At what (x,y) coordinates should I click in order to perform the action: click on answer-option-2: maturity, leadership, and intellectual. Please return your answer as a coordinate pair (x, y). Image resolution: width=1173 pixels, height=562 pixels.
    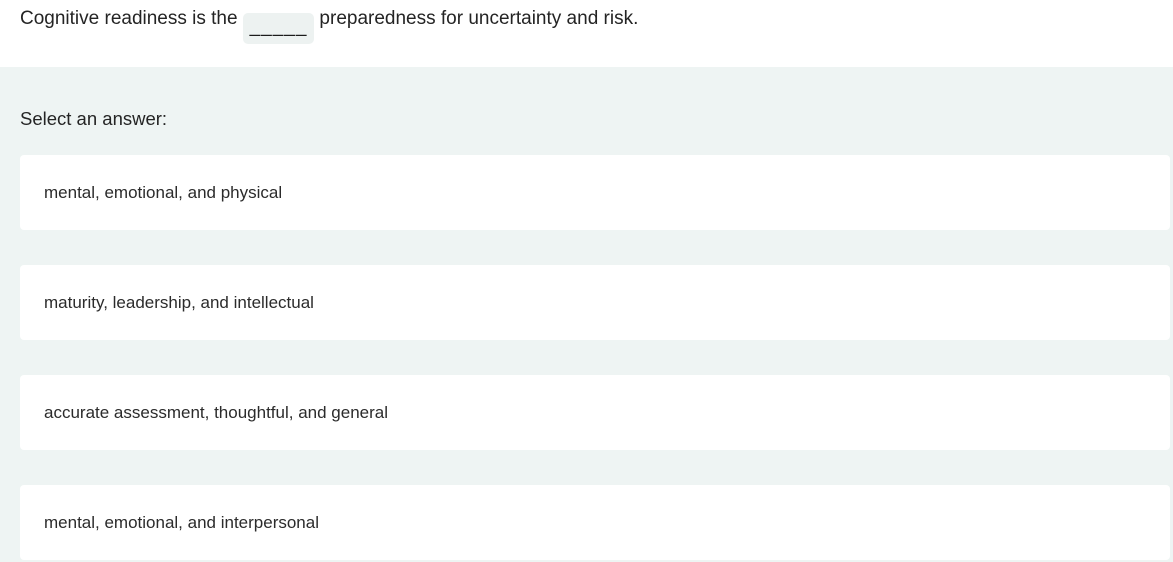
    Looking at the image, I should click on (595, 302).